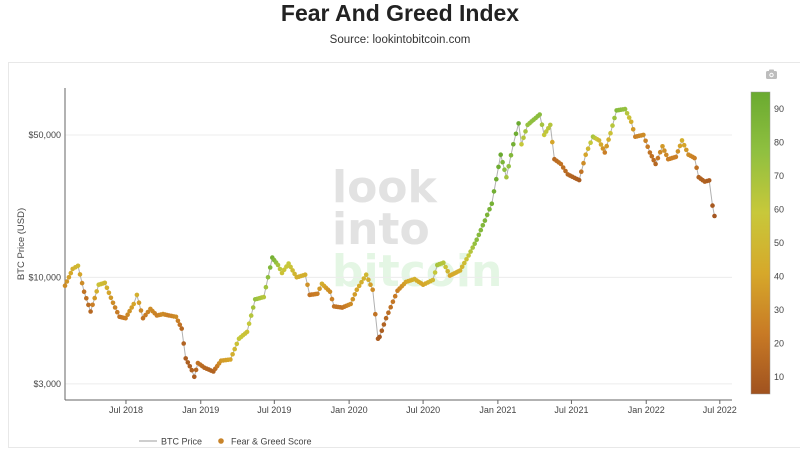 The height and width of the screenshot is (454, 800). What do you see at coordinates (771, 74) in the screenshot?
I see `camera-icon` at bounding box center [771, 74].